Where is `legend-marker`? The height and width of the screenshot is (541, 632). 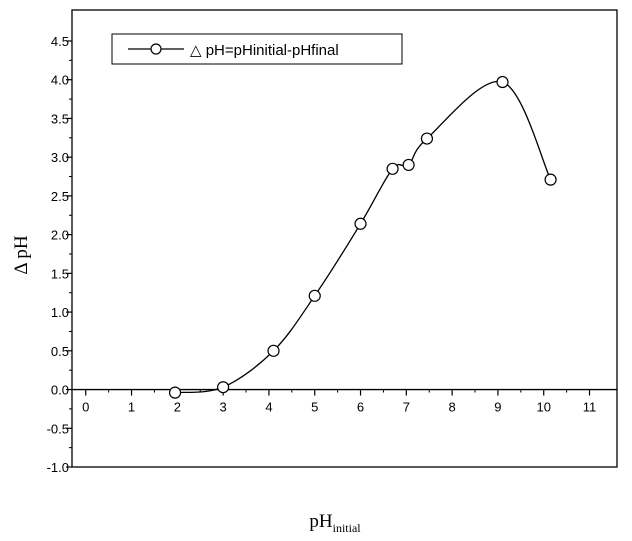
legend-marker is located at coordinates (156, 49).